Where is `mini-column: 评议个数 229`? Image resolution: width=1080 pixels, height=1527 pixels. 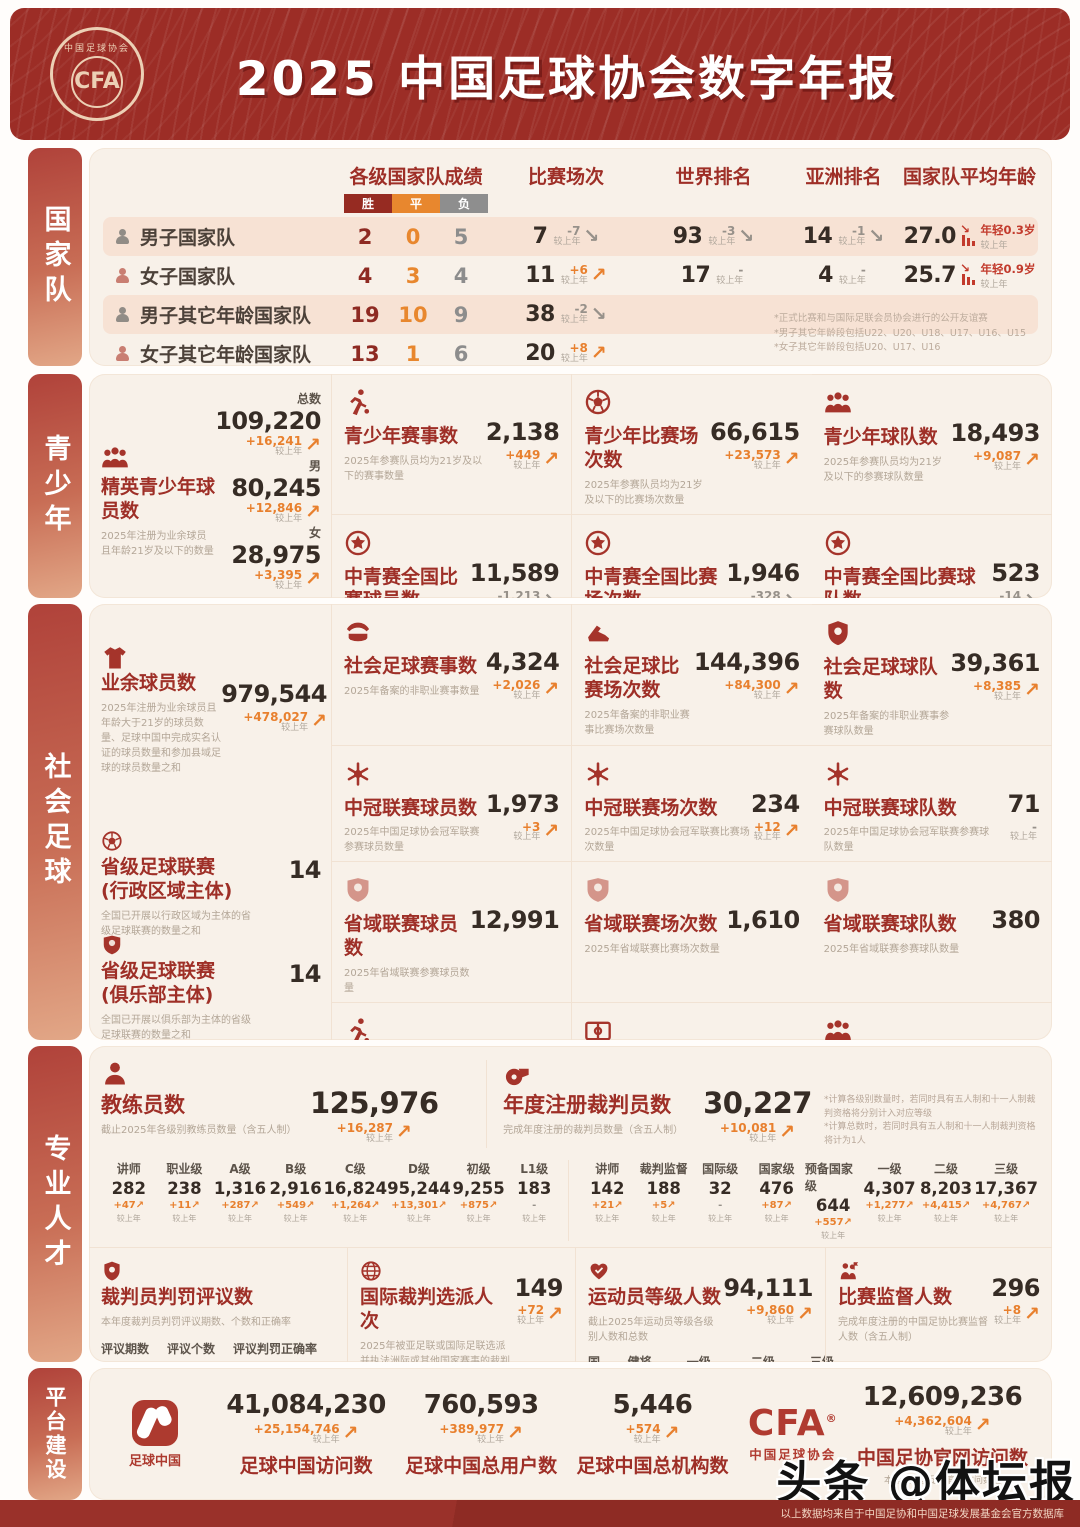 mini-column: 评议个数 229 is located at coordinates (191, 1351).